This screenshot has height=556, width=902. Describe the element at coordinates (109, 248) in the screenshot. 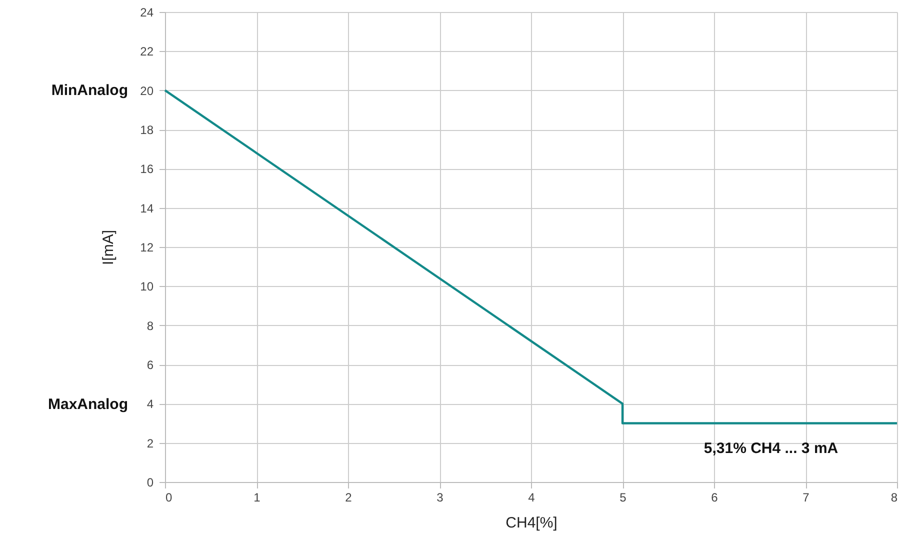

I see `y-axis-title: I[mA]` at that location.